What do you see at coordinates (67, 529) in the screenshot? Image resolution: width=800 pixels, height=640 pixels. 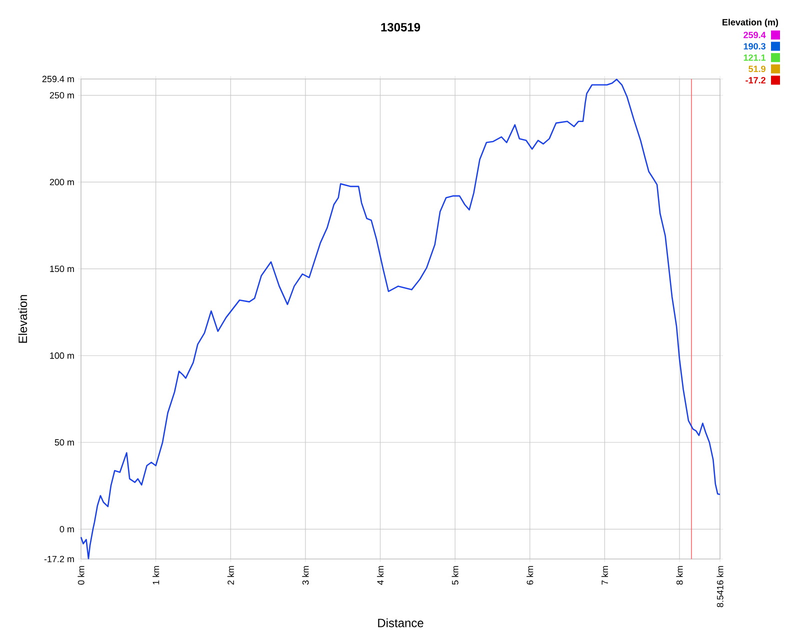 I see `y-tick-label: 0 m` at bounding box center [67, 529].